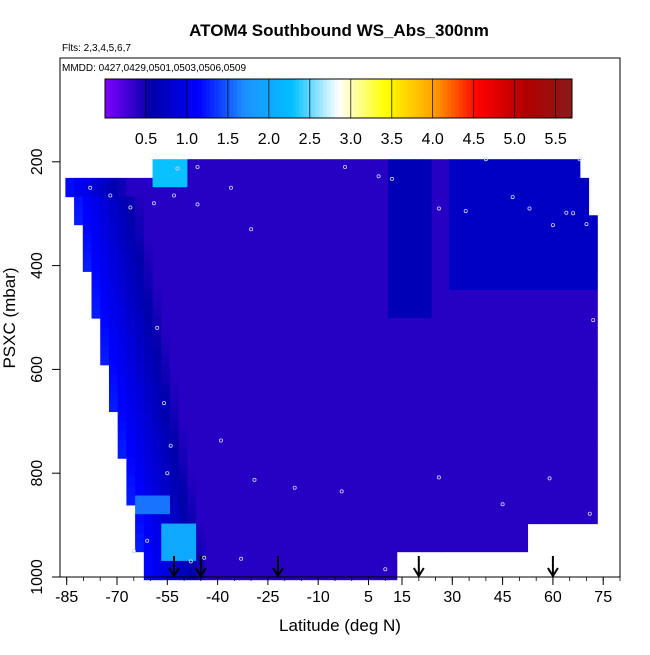 Image resolution: width=650 pixels, height=655 pixels. I want to click on sample-point, so click(438, 477).